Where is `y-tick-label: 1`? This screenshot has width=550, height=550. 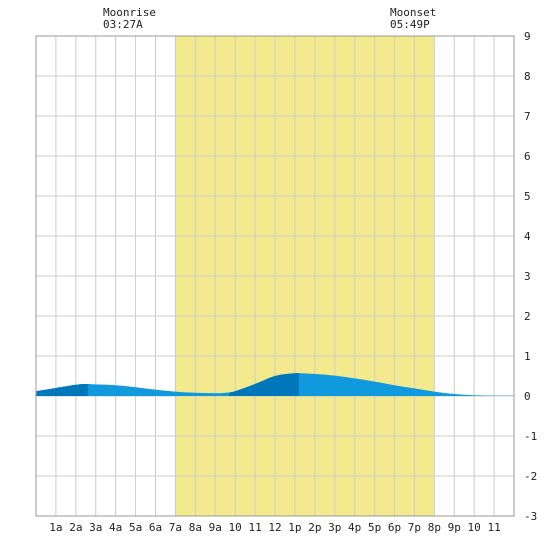
y-tick-label: 1 is located at coordinates (527, 356).